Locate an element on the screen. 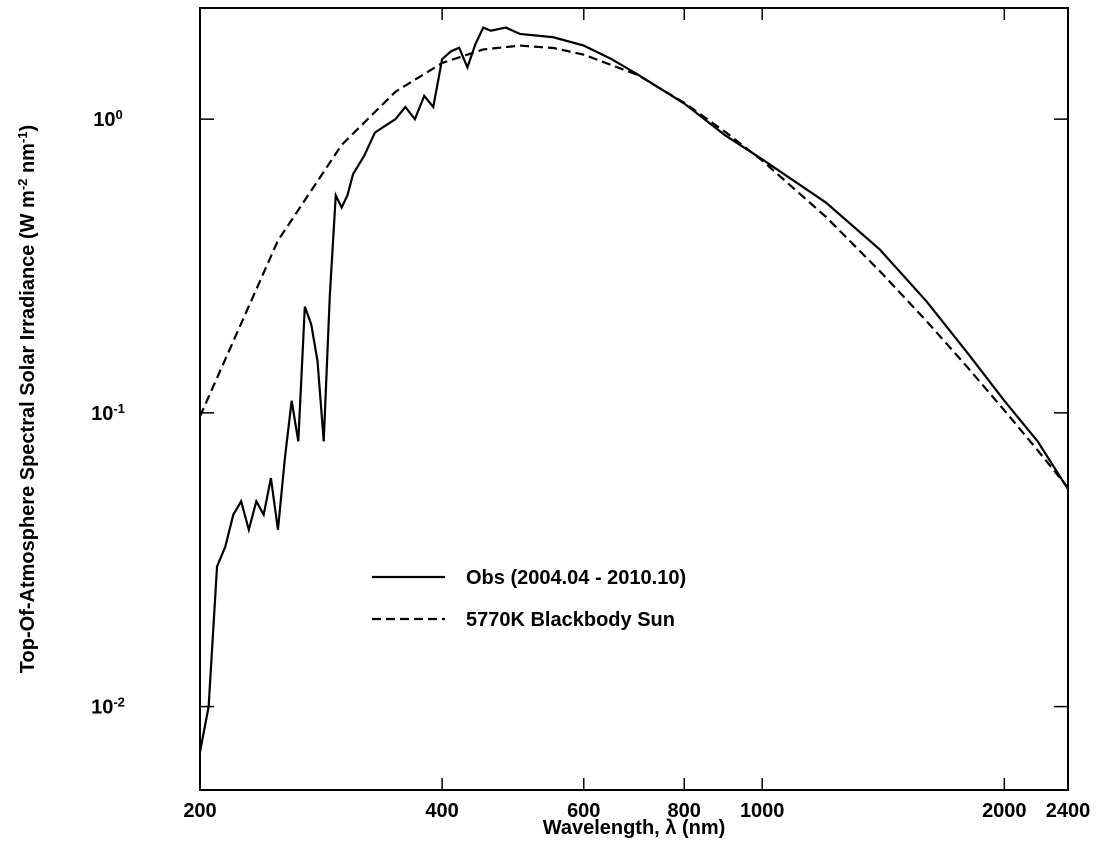 This screenshot has width=1102, height=842. x-tick-label: 200 is located at coordinates (199, 811).